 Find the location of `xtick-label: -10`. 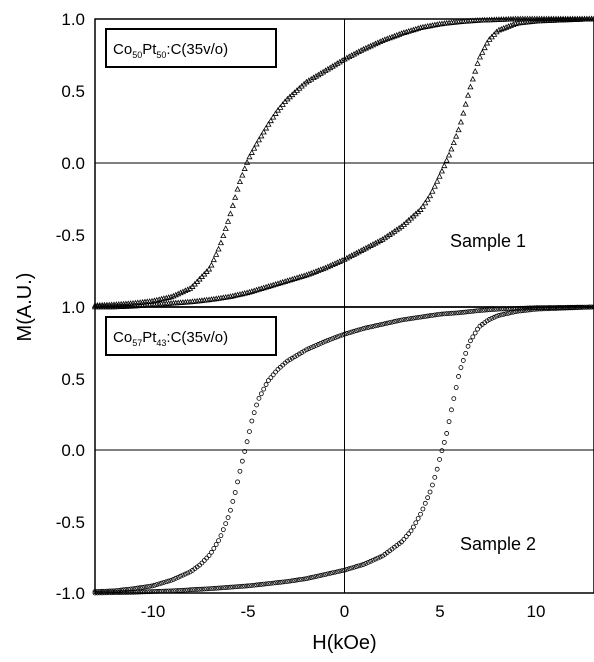

xtick-label: -10 is located at coordinates (153, 611).